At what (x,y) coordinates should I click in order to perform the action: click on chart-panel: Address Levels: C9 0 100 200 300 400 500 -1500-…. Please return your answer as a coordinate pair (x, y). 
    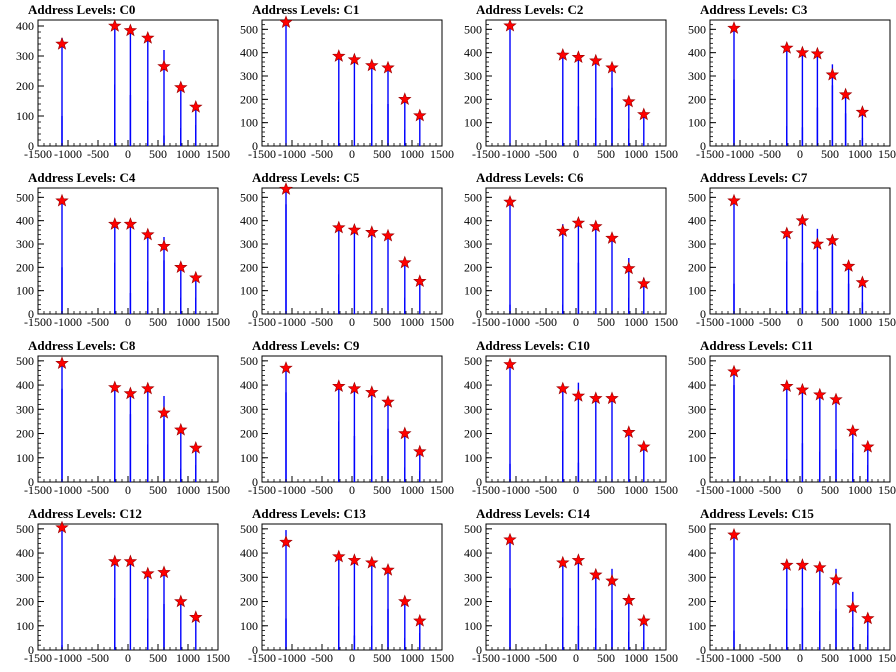
    Looking at the image, I should click on (339, 420).